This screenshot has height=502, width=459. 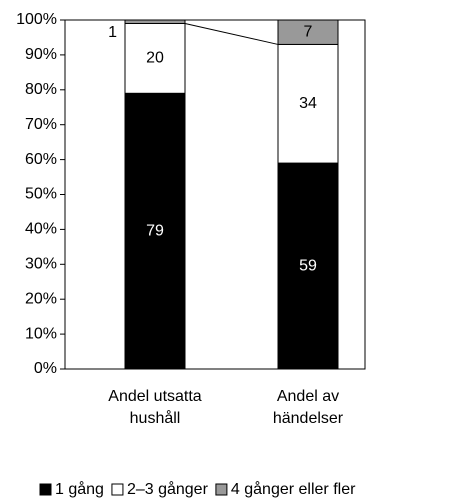 I want to click on data-label: 7, so click(x=308, y=31).